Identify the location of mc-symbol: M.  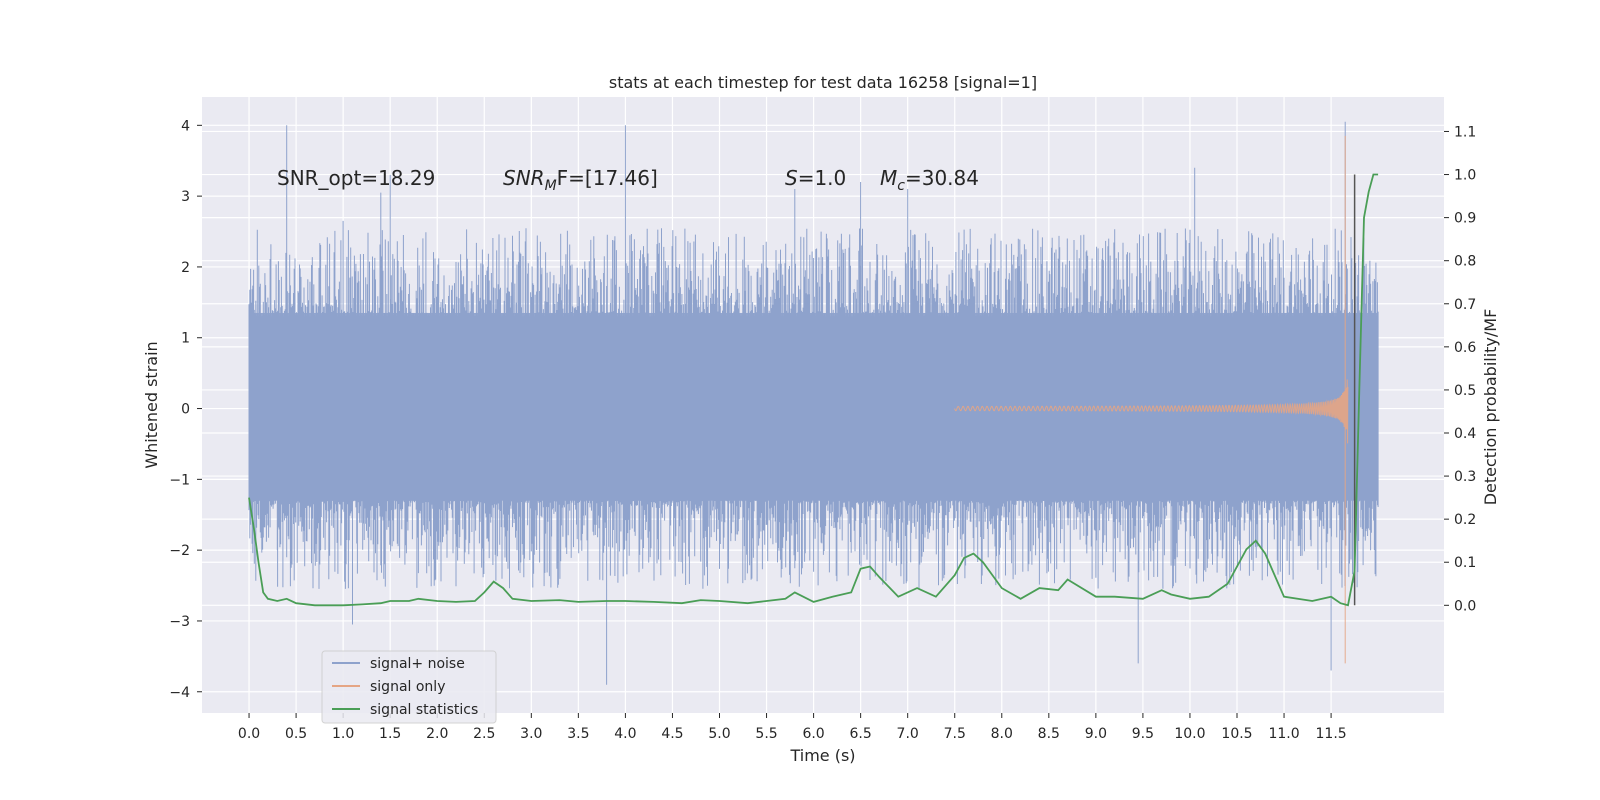
(888, 178).